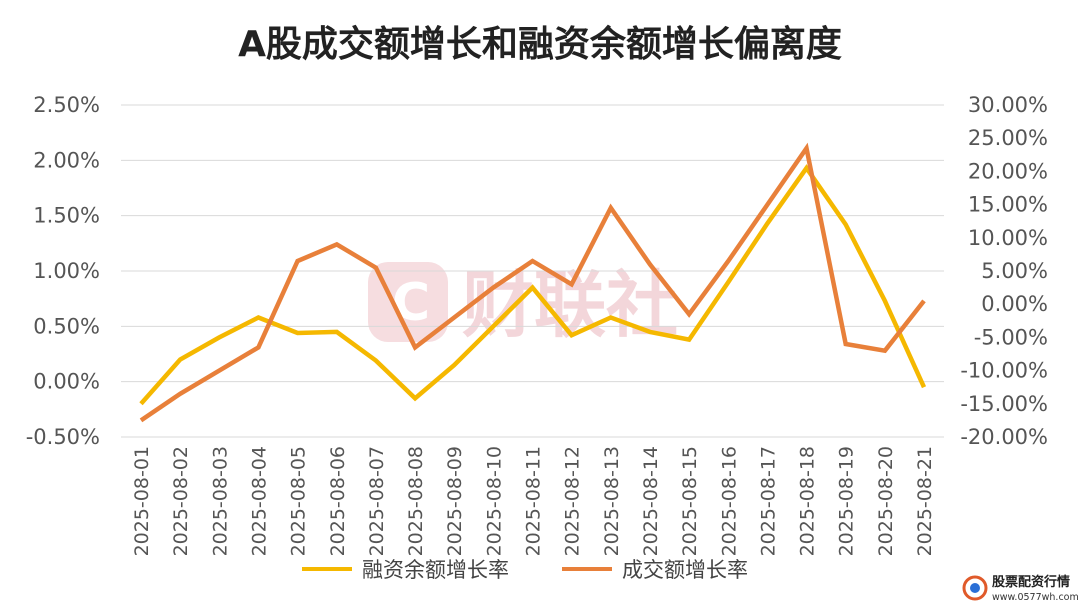 The width and height of the screenshot is (1080, 610). I want to click on corner-logo-dot-icon, so click(975, 588).